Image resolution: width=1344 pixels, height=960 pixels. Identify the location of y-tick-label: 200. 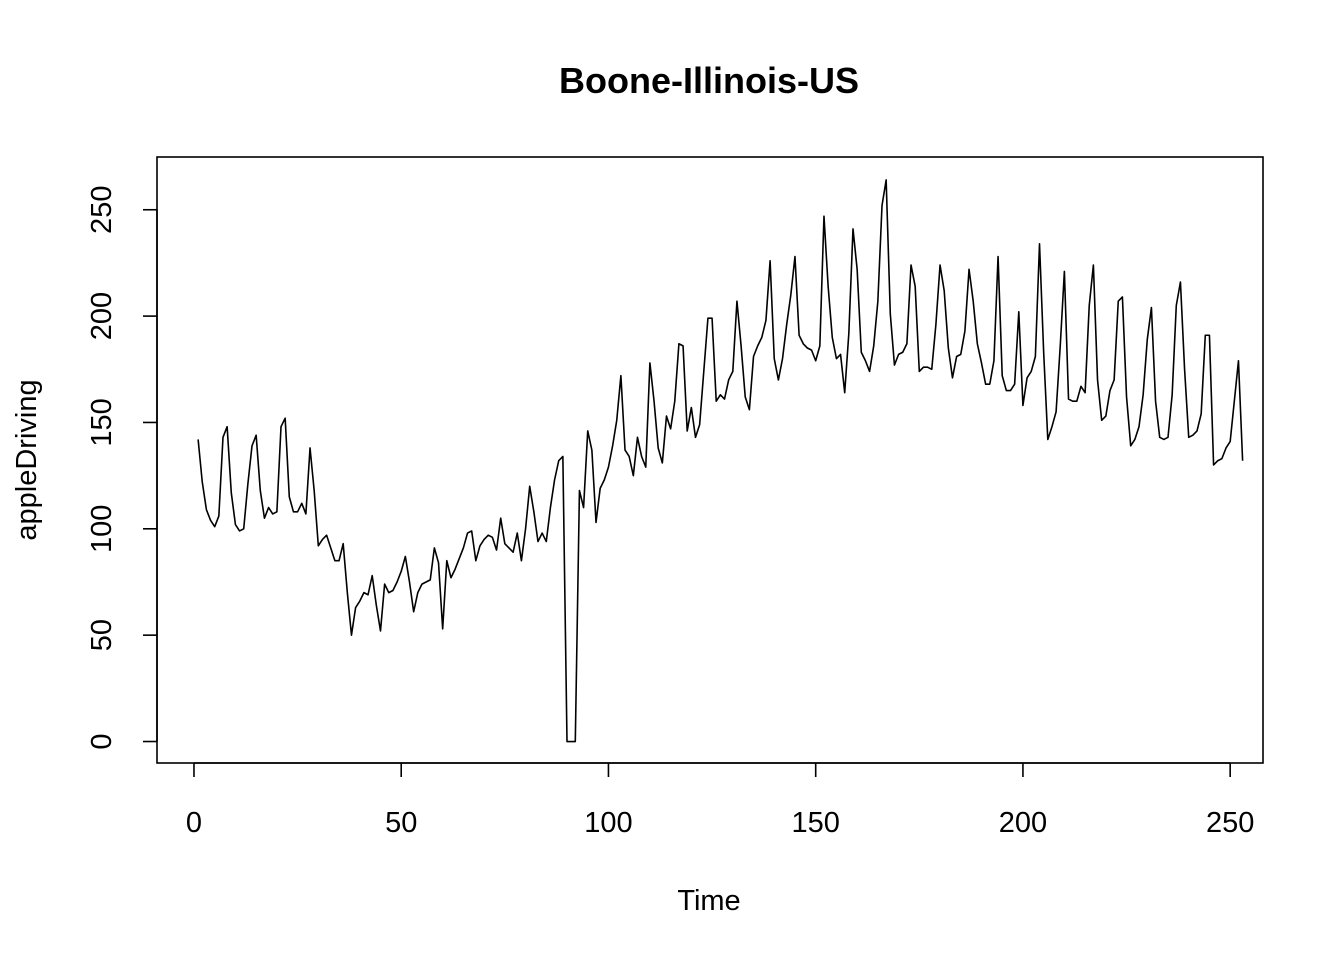
(102, 316).